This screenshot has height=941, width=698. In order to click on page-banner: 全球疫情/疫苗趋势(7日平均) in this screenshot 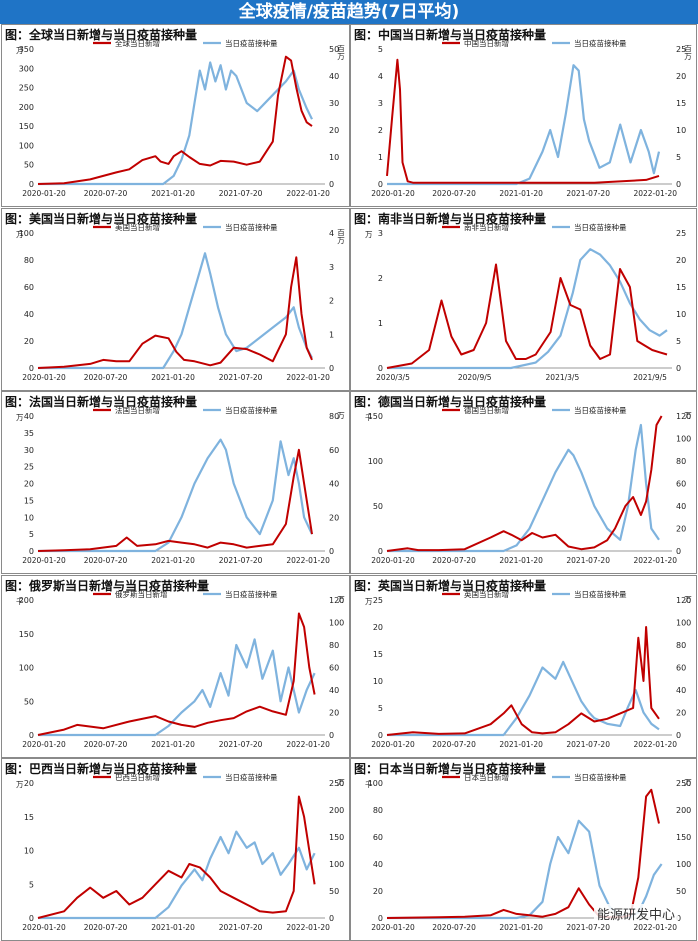, I will do `click(349, 12)`.